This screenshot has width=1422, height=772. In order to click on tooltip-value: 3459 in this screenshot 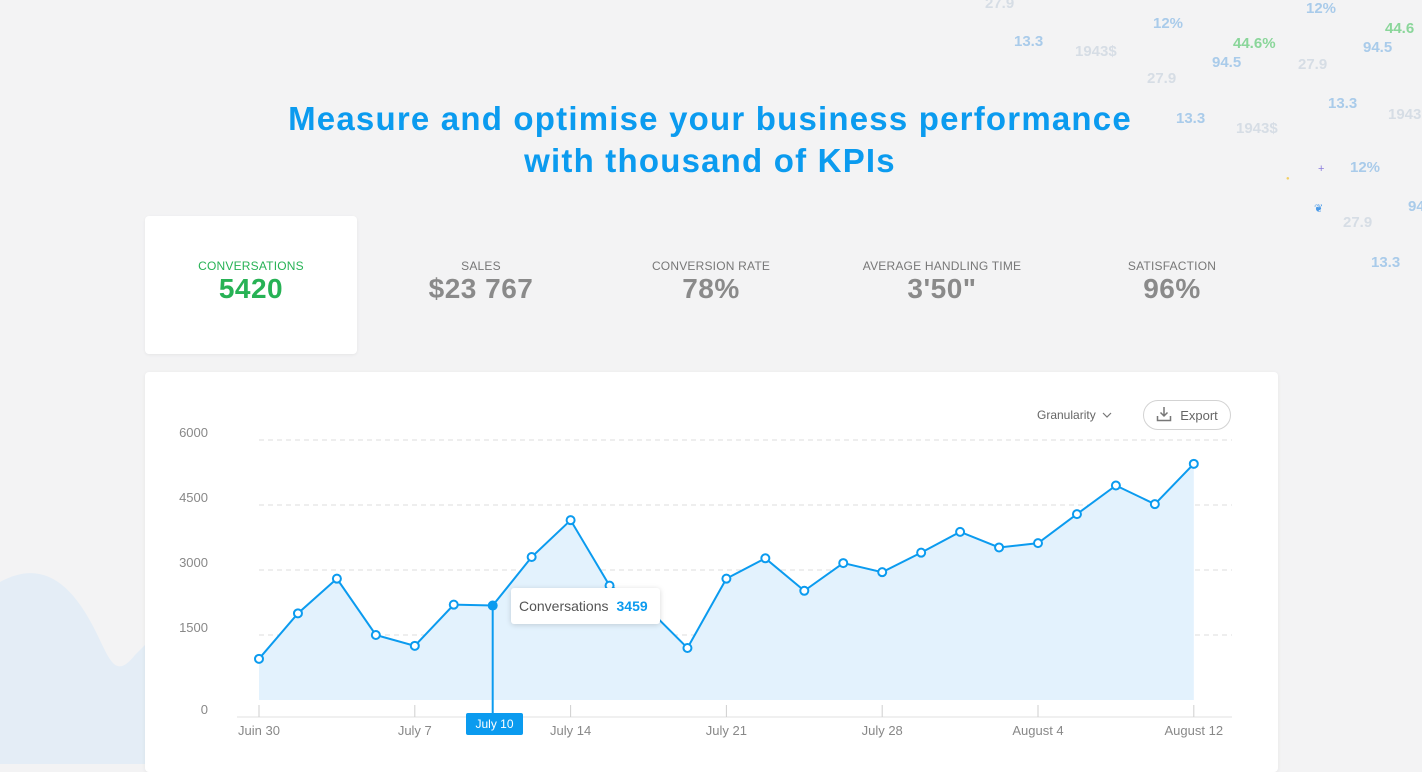, I will do `click(632, 606)`.